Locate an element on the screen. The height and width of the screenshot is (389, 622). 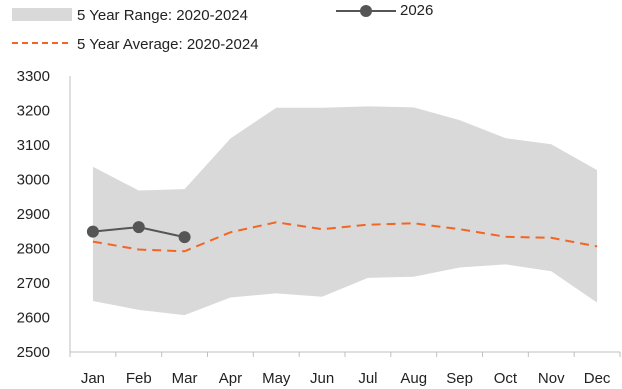
legend-range-label: 5 Year Range: 2020-2024 is located at coordinates (162, 15).